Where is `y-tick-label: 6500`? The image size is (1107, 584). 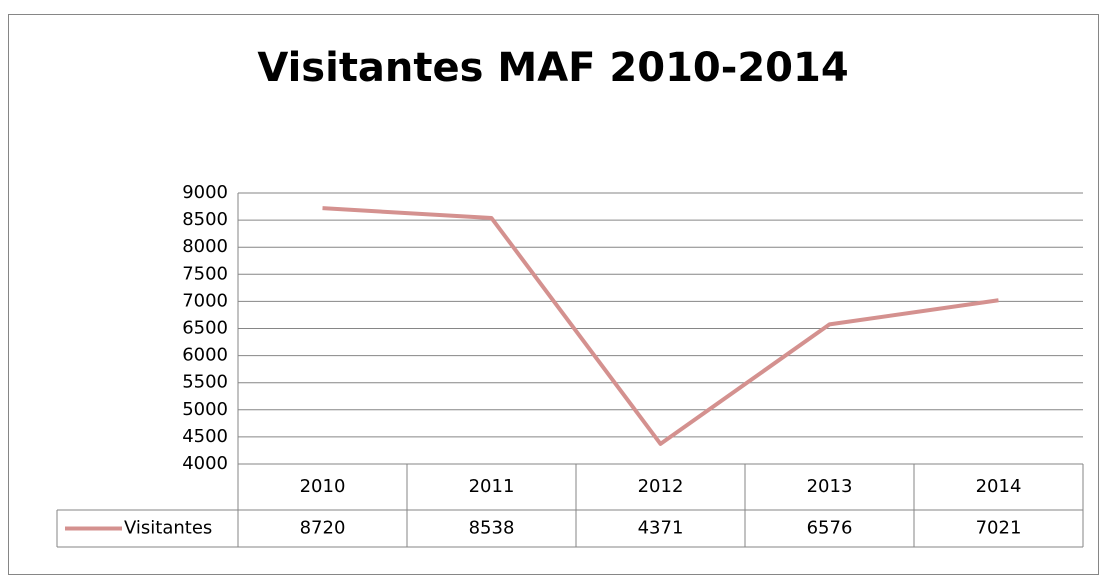
y-tick-label: 6500 is located at coordinates (205, 328).